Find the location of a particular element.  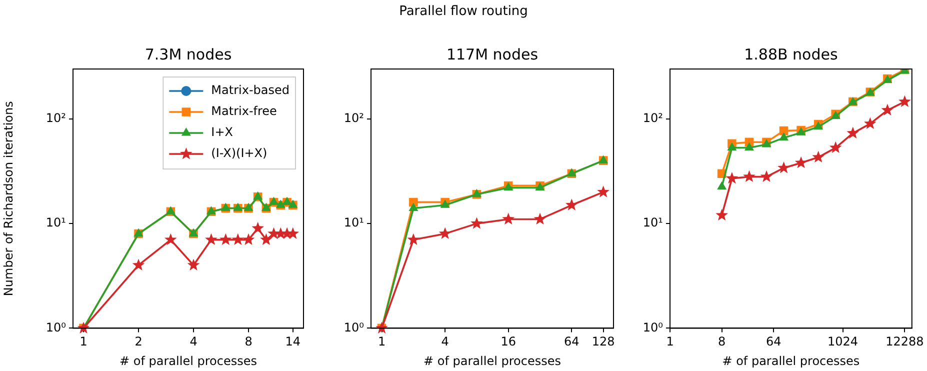

legend-label: Matrix-free is located at coordinates (244, 111).